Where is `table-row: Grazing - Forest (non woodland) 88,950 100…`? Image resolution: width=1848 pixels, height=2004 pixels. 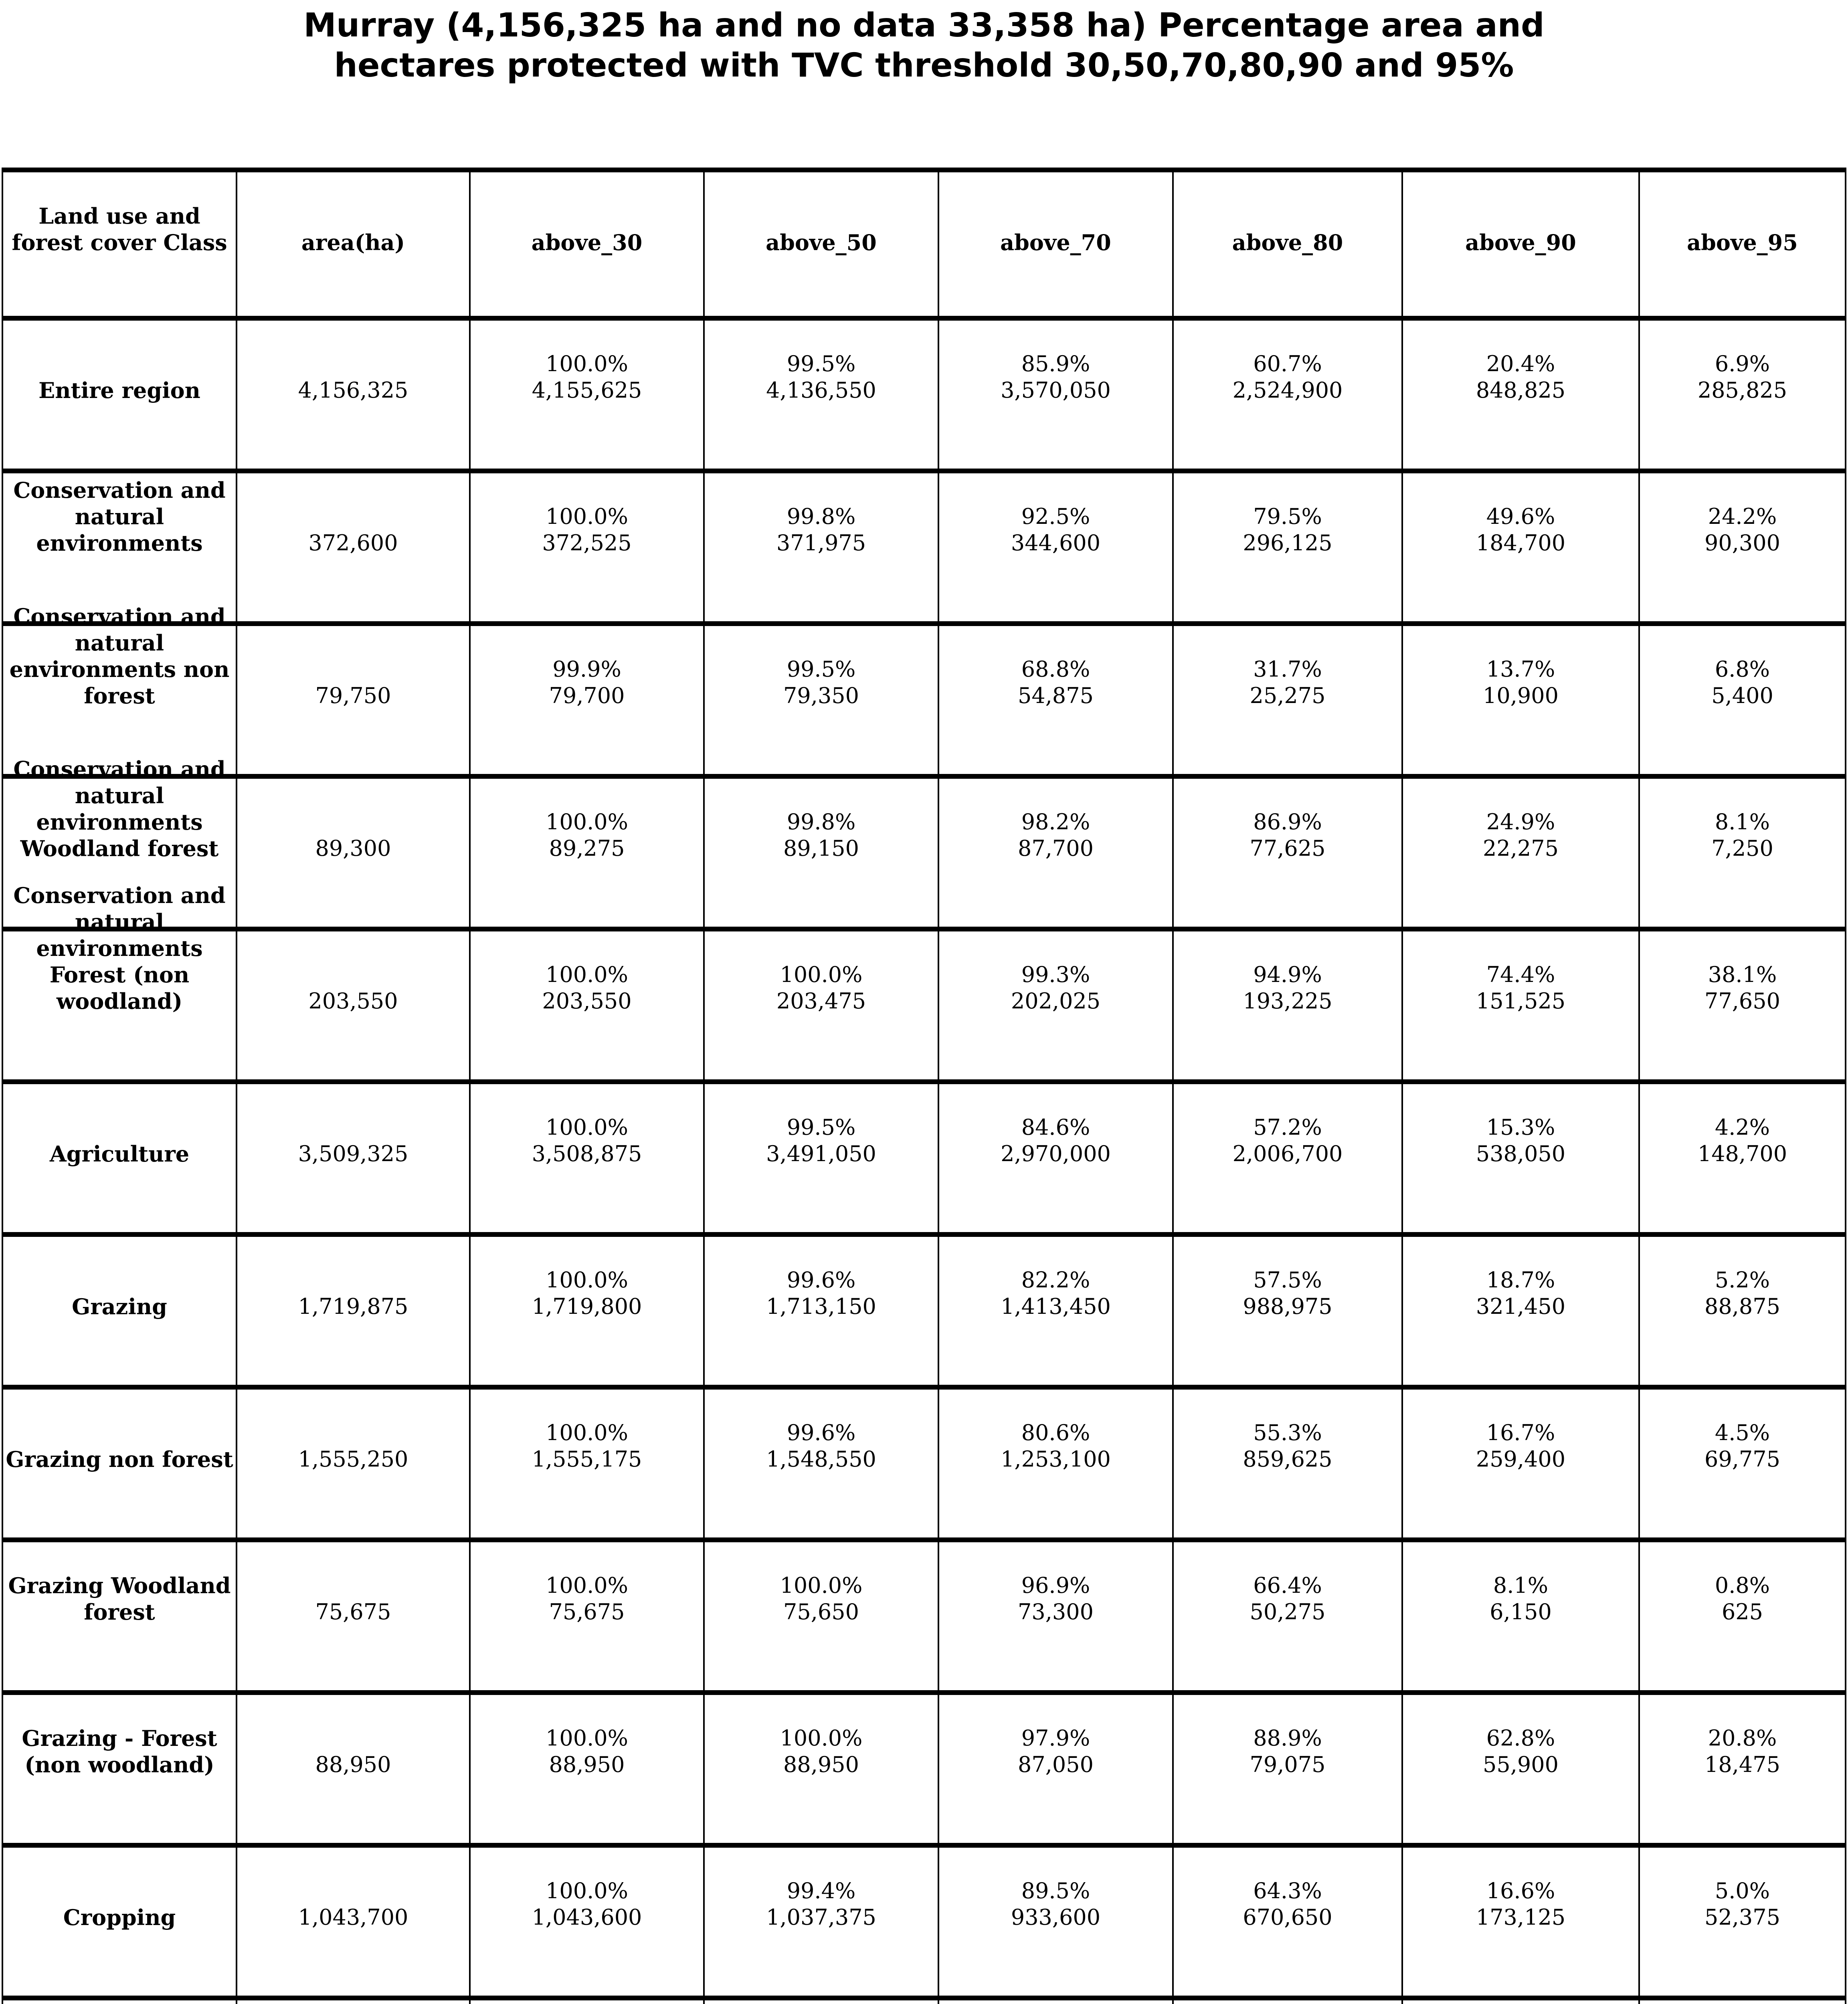 table-row: Grazing - Forest (non woodland) 88,950 100… is located at coordinates (924, 1771).